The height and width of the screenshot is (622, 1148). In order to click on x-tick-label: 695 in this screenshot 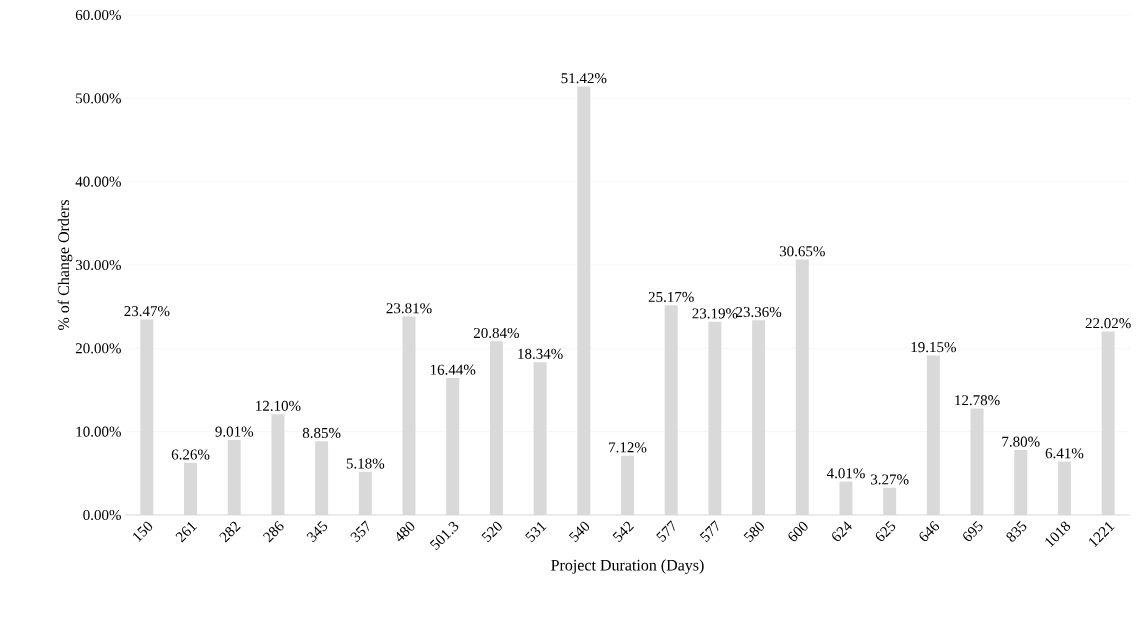, I will do `click(973, 531)`.